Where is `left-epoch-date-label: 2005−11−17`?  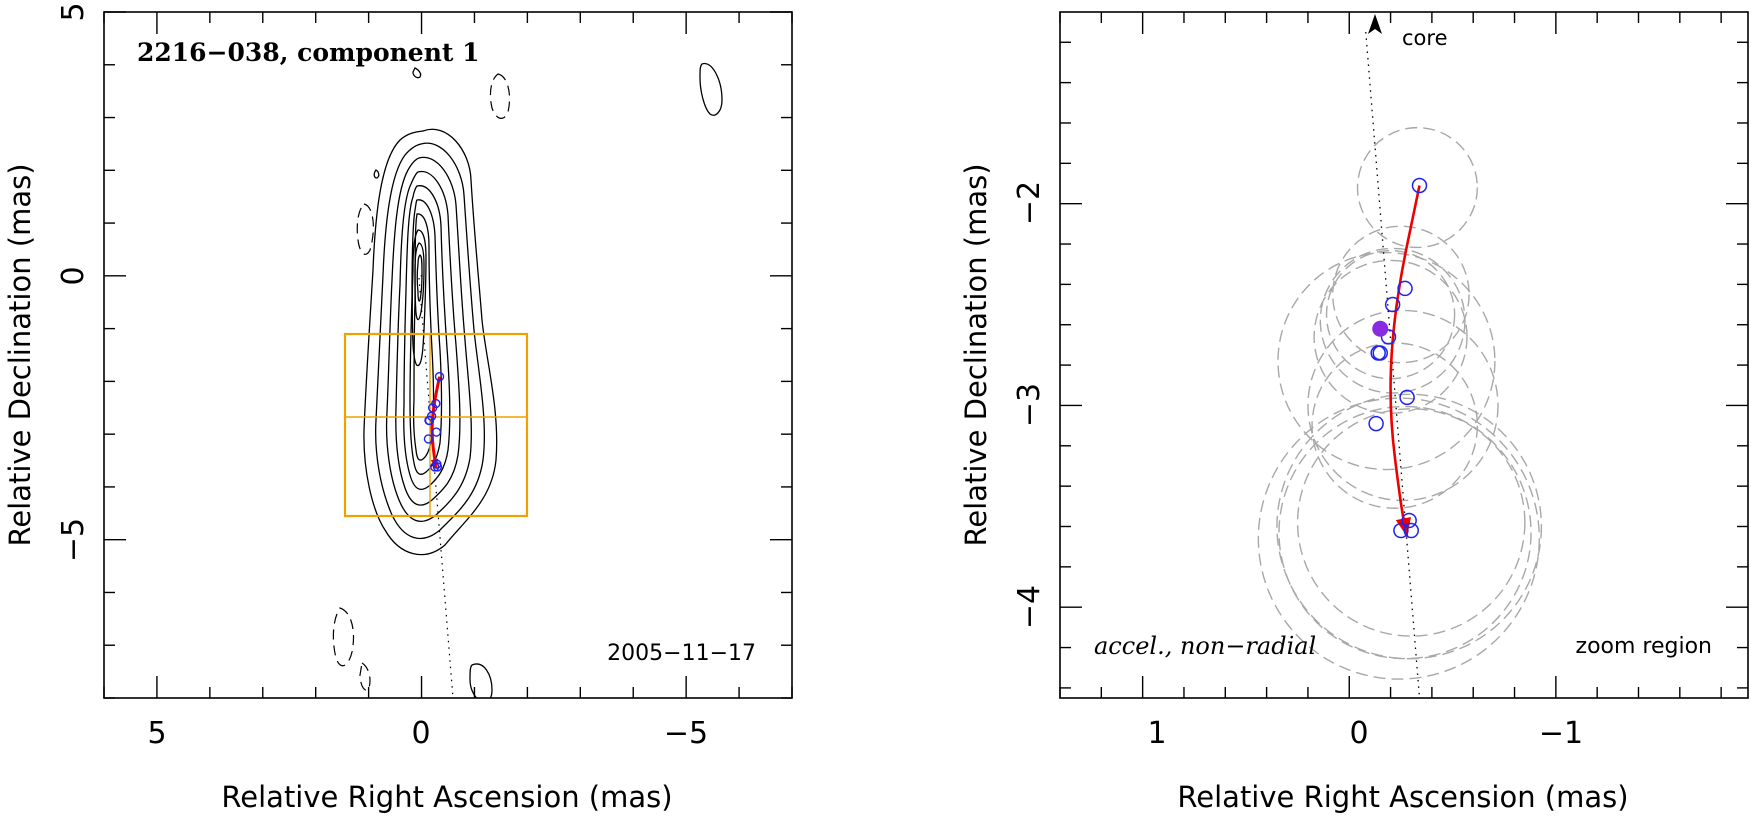 left-epoch-date-label: 2005−11−17 is located at coordinates (681, 653).